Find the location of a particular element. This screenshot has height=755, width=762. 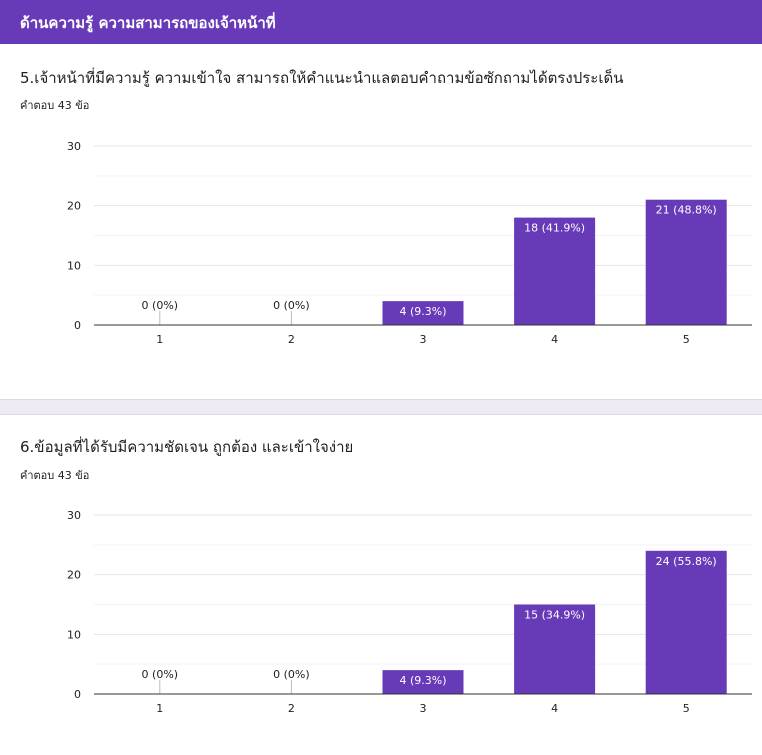

data-label: 18 (41.9%) is located at coordinates (554, 228).